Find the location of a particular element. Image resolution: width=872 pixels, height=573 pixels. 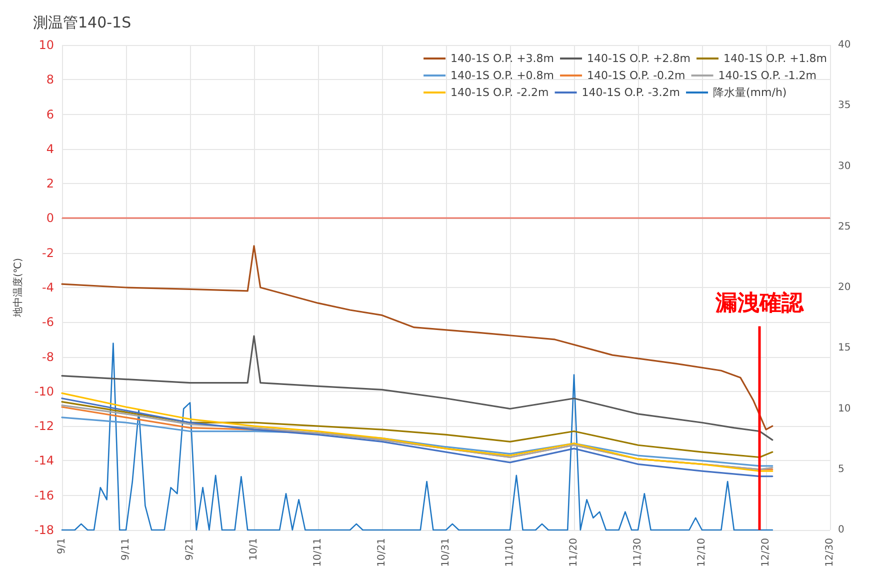

x-tick-label: 11/30 is located at coordinates (638, 552).